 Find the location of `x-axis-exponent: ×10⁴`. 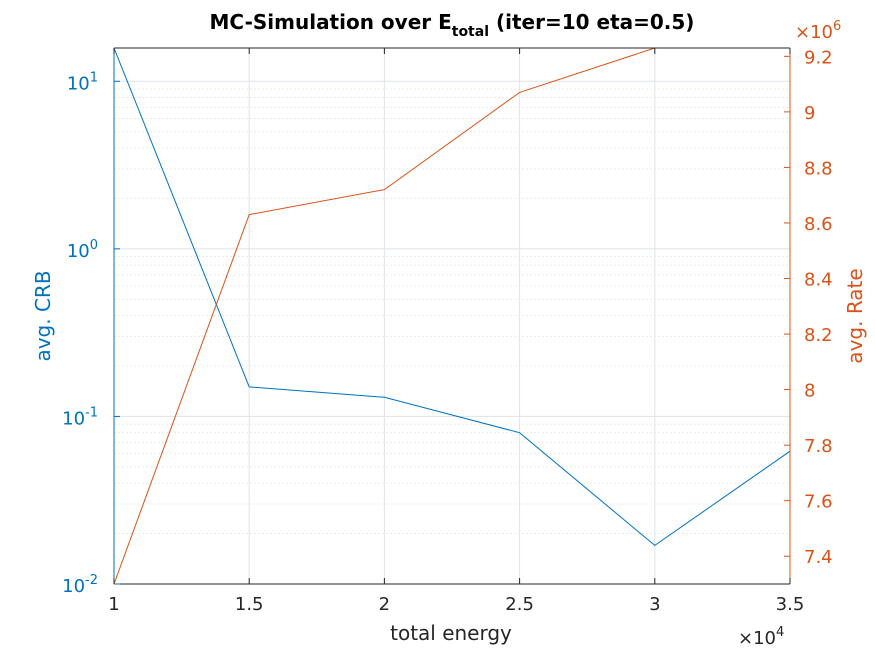

x-axis-exponent: ×10⁴ is located at coordinates (761, 637).